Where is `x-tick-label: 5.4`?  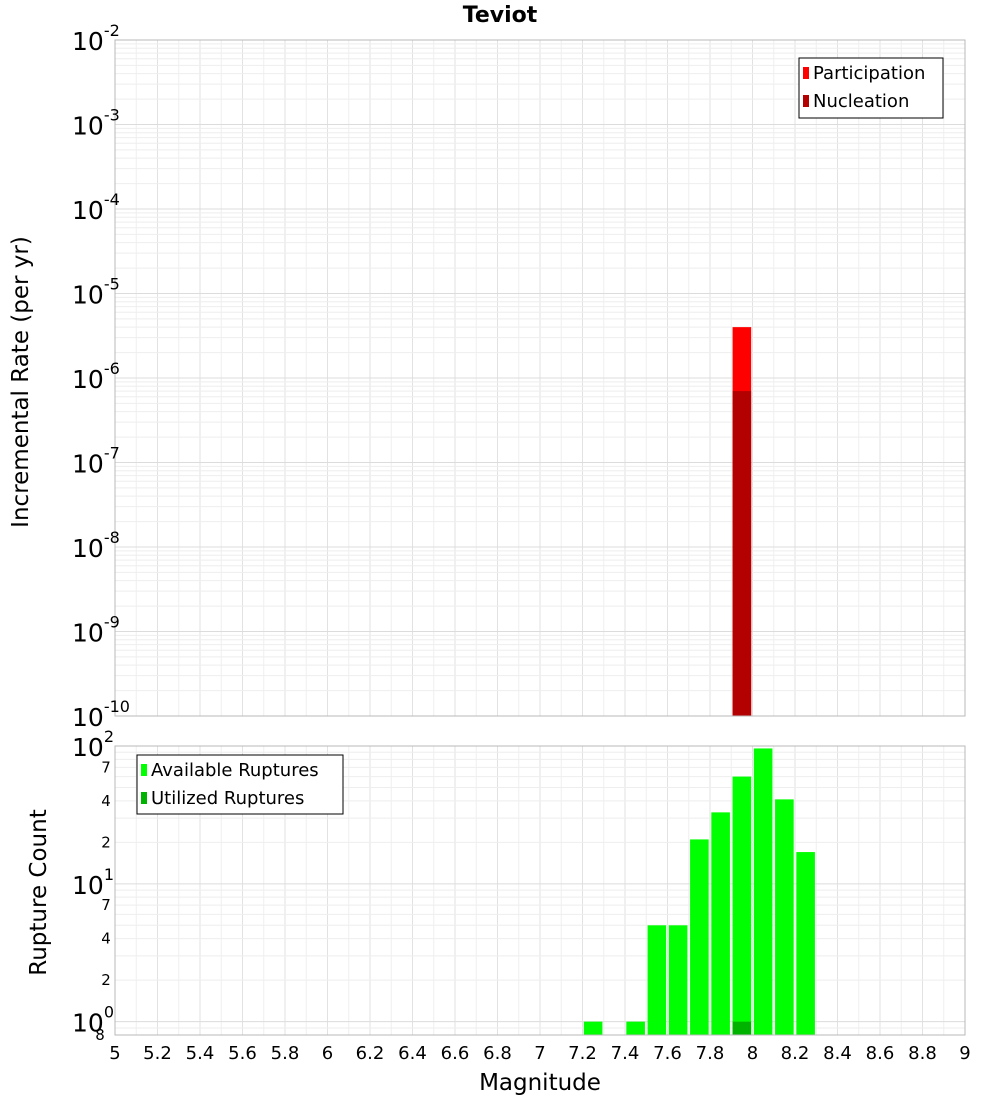
x-tick-label: 5.4 is located at coordinates (200, 1053).